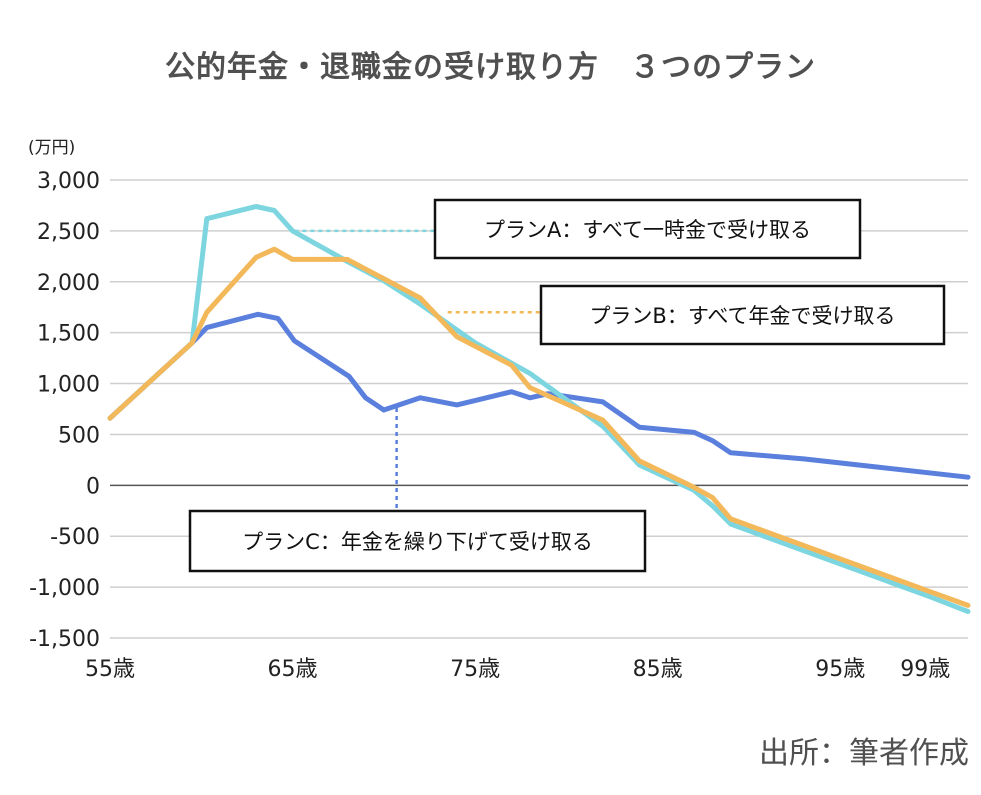 The image size is (981, 795). What do you see at coordinates (658, 669) in the screenshot?
I see `x-tick-label: 85歳` at bounding box center [658, 669].